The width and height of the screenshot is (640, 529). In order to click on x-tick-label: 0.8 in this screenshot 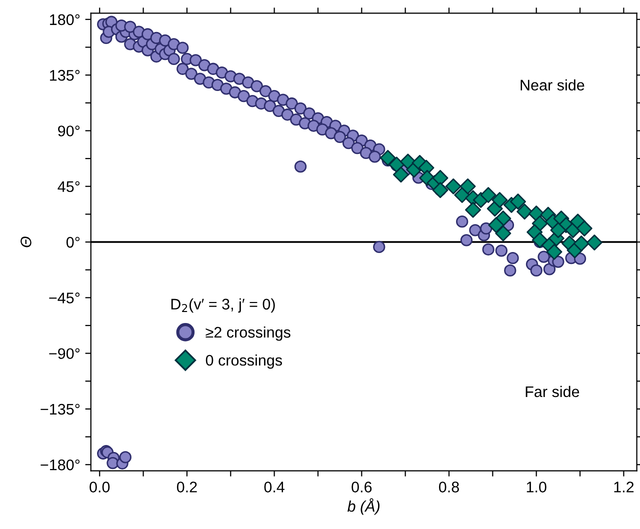, I will do `click(448, 487)`.